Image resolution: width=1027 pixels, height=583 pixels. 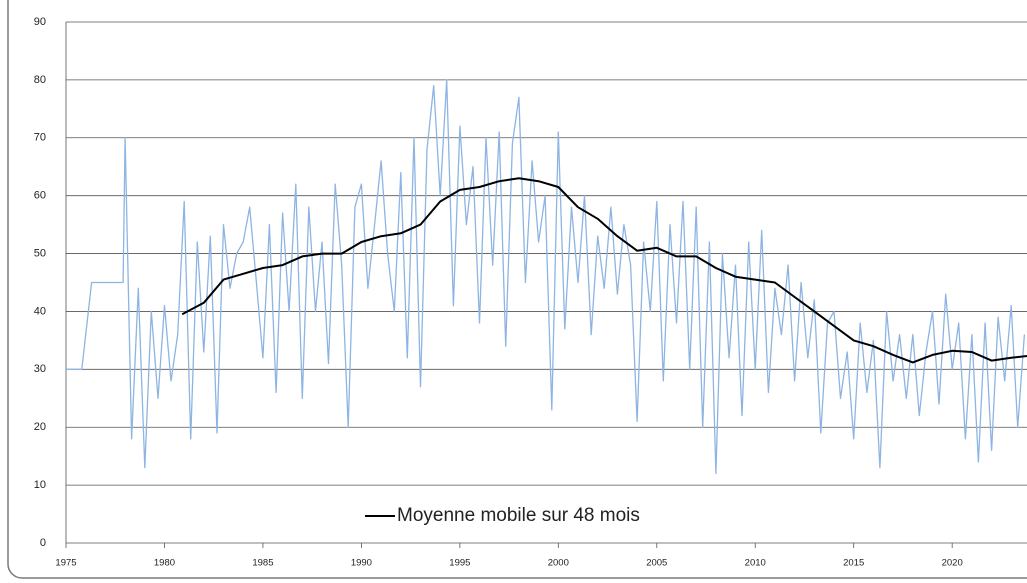 I want to click on x-tick-label: 1980, so click(x=164, y=563).